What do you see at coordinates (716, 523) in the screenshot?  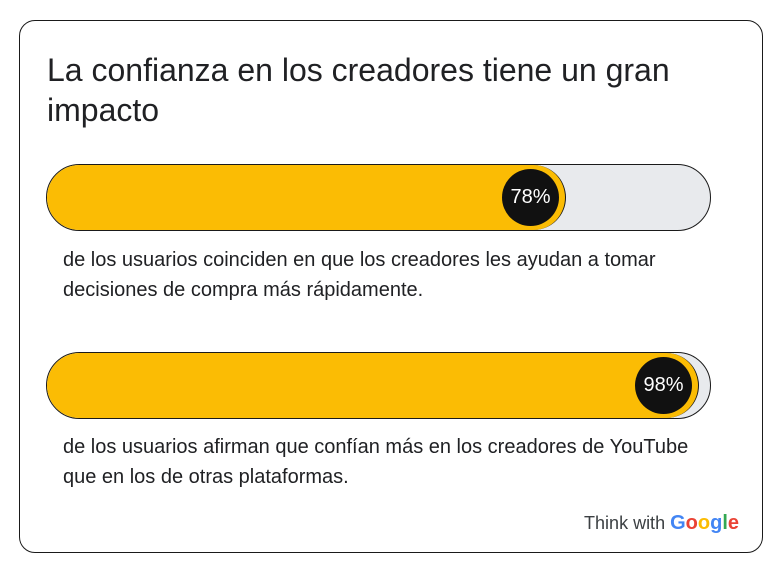 I see `google-letter: g` at bounding box center [716, 523].